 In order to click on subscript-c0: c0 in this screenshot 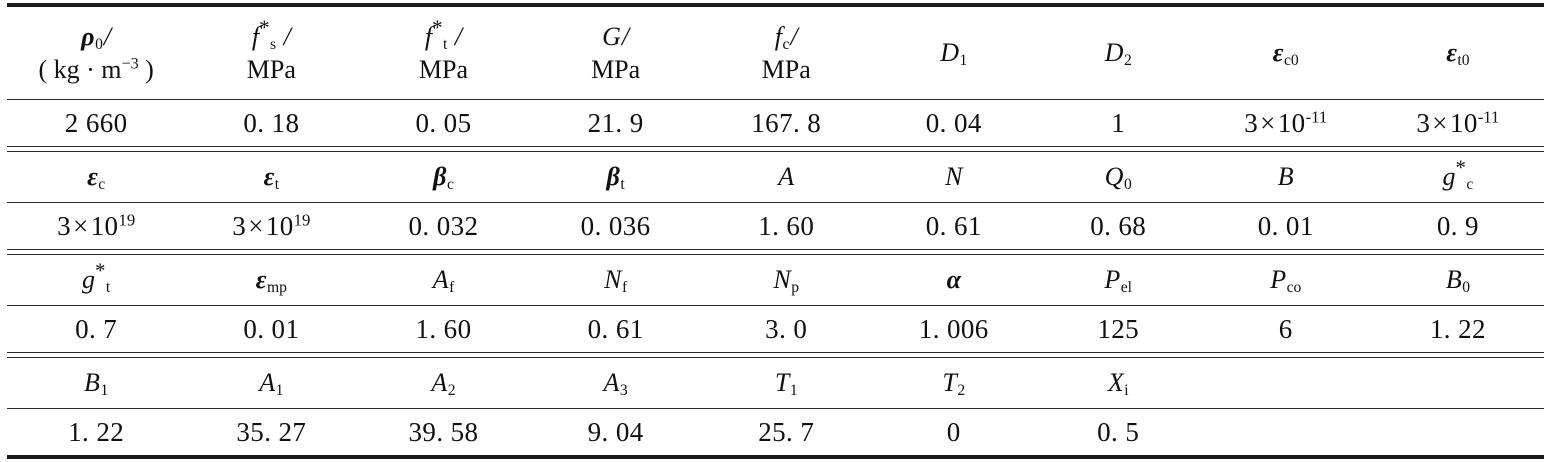, I will do `click(1291, 61)`.